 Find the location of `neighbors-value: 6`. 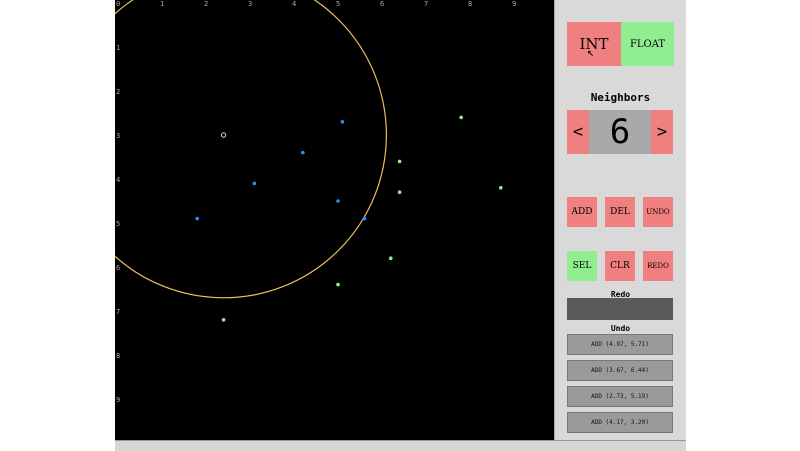

neighbors-value: 6 is located at coordinates (620, 132).